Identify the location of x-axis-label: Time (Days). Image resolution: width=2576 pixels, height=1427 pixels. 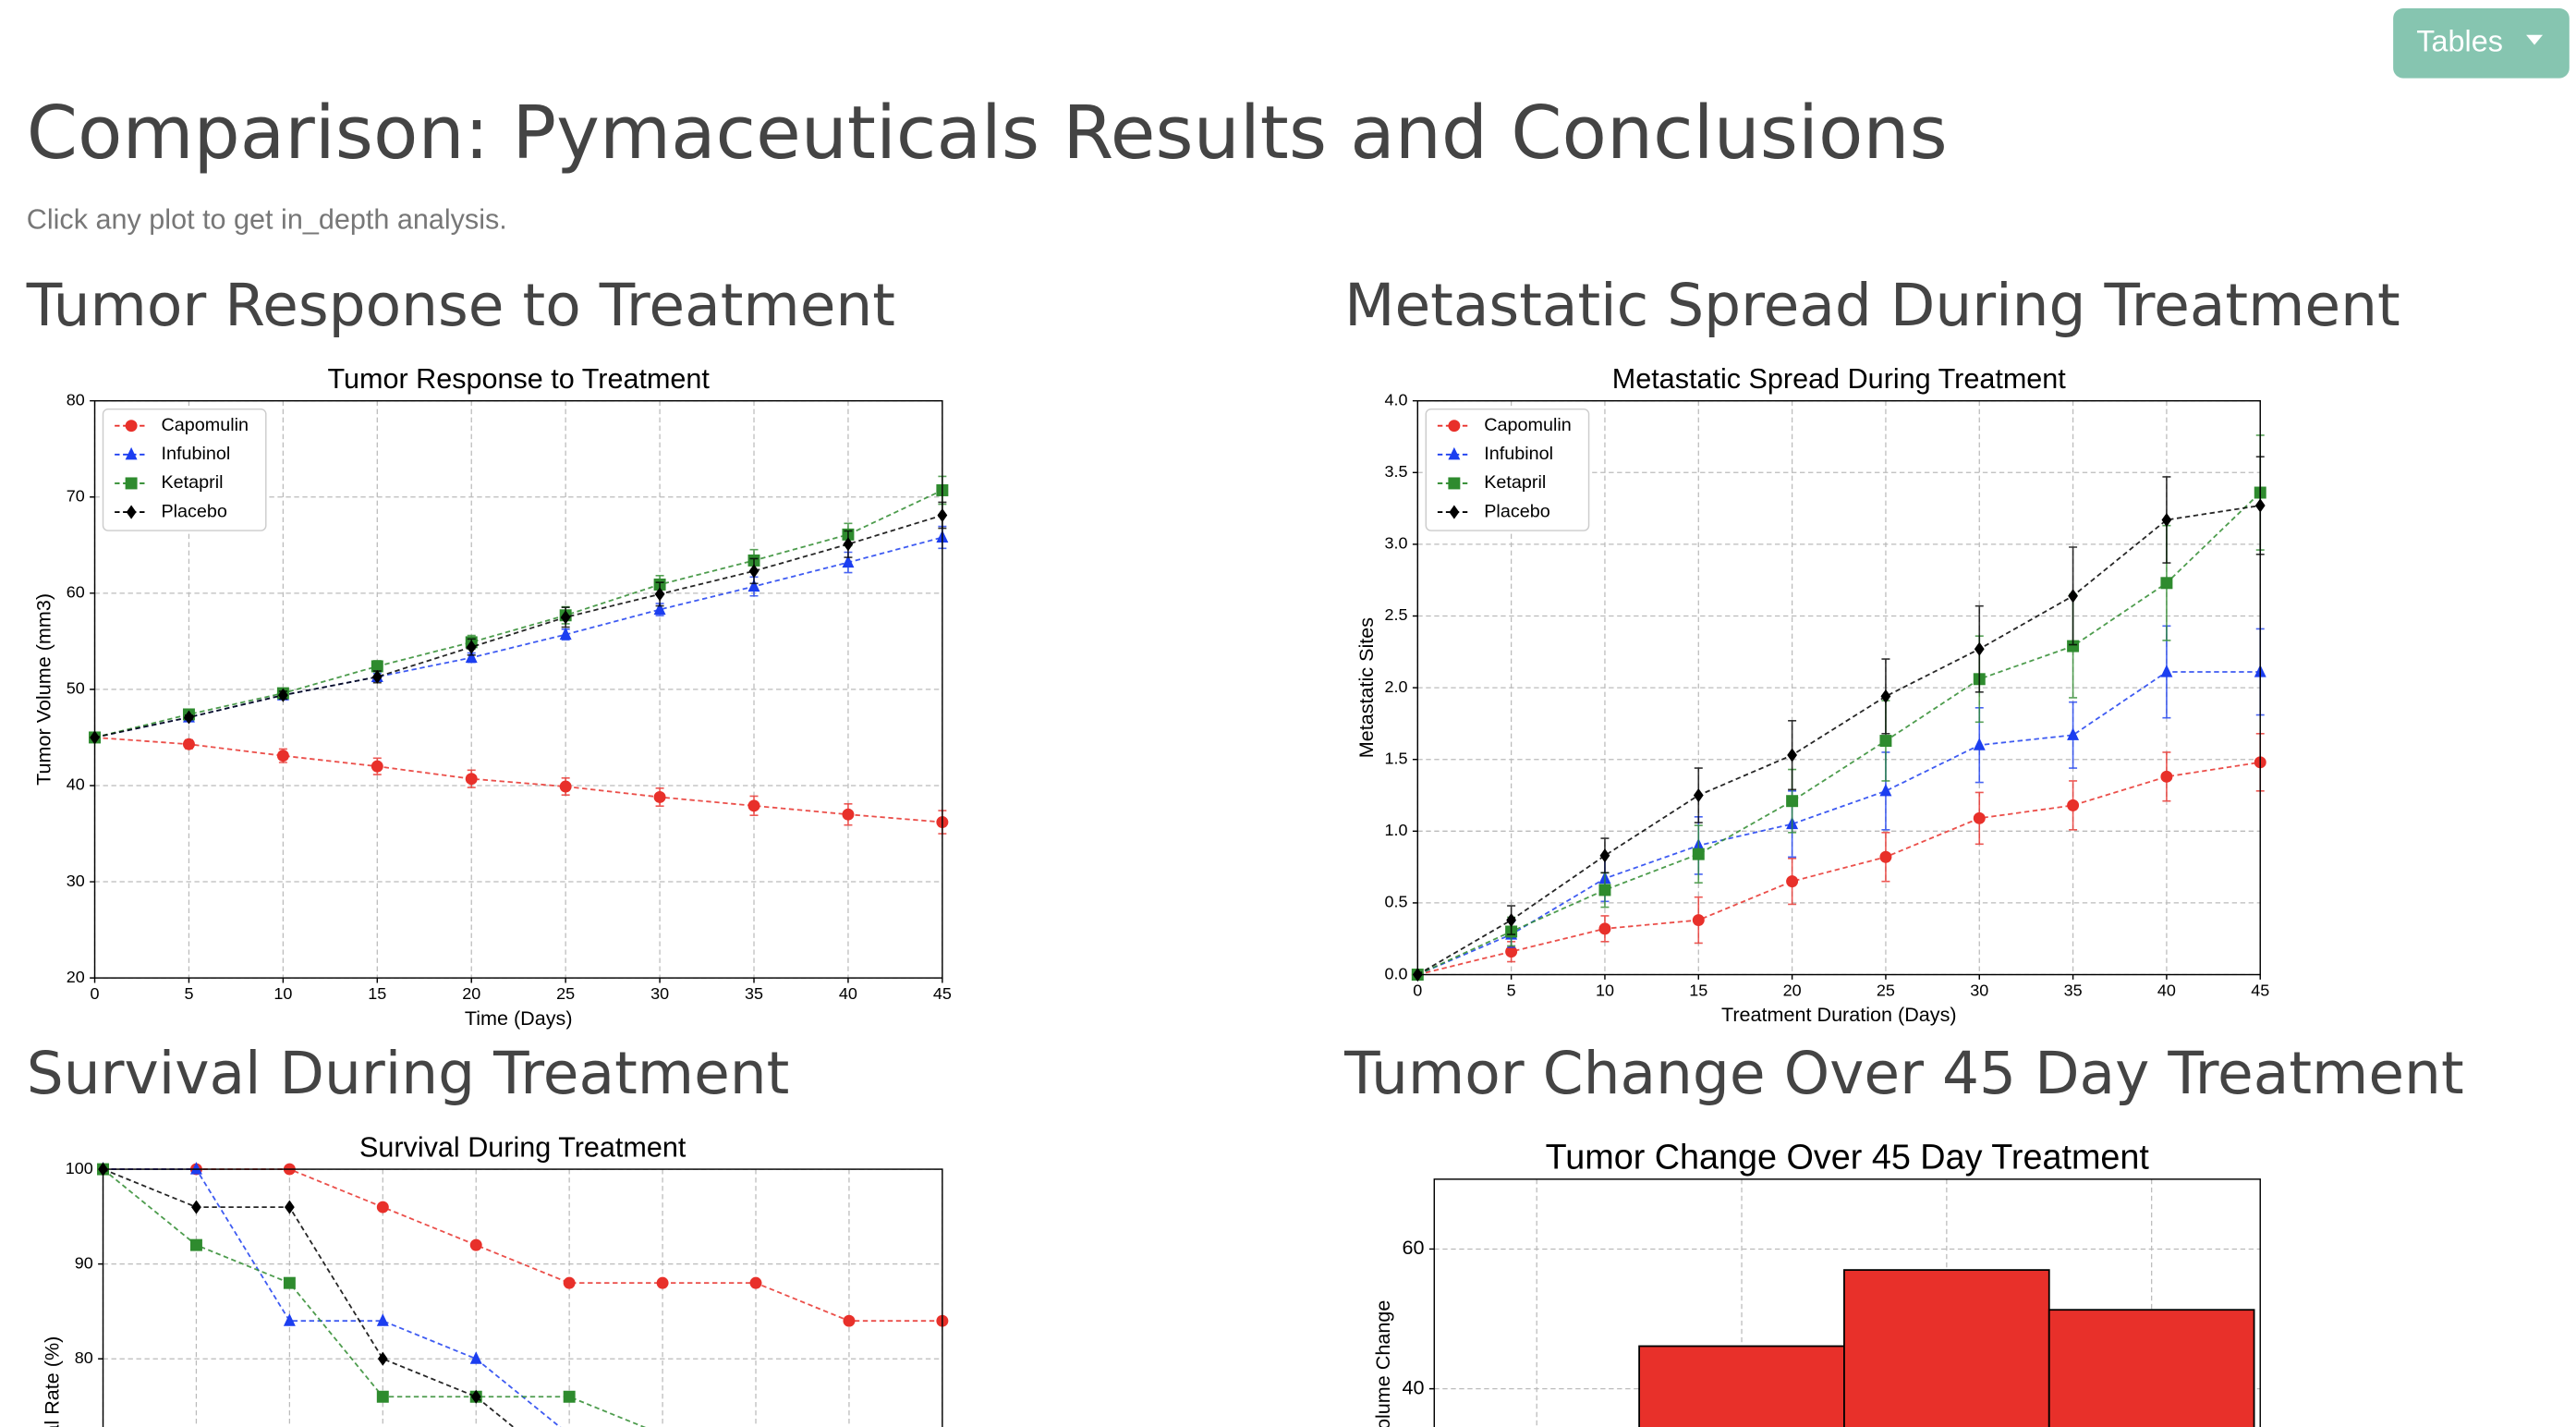
(519, 1018).